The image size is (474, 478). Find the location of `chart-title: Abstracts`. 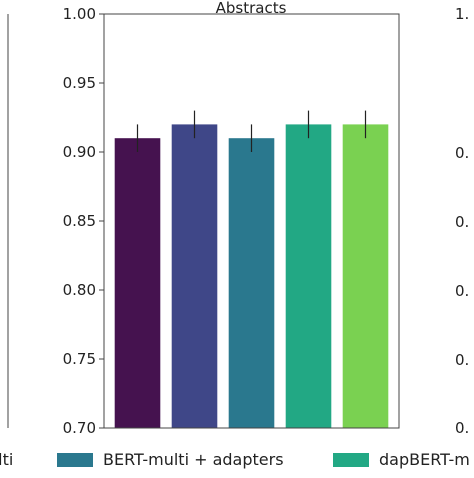

chart-title: Abstracts is located at coordinates (251, 8).